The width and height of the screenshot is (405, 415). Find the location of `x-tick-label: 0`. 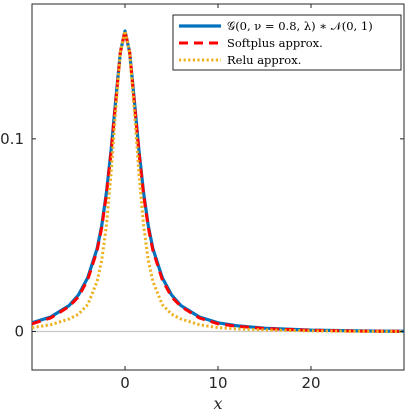

x-tick-label: 0 is located at coordinates (125, 383).